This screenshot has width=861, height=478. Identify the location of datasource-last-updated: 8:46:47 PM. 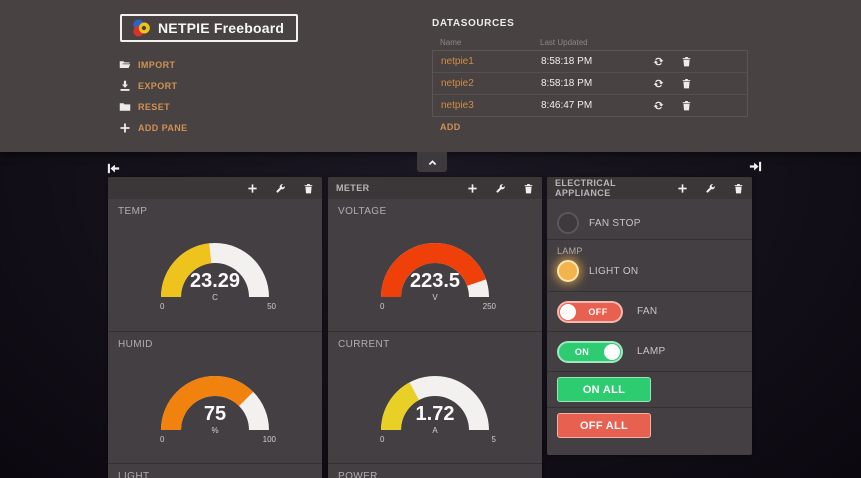
(567, 105).